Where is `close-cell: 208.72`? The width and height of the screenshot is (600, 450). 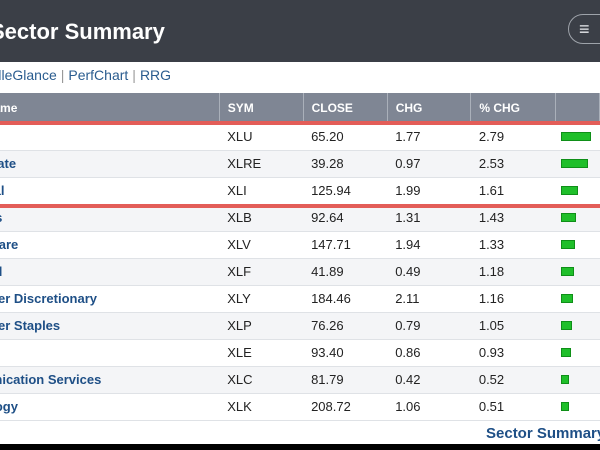
close-cell: 208.72 is located at coordinates (345, 407).